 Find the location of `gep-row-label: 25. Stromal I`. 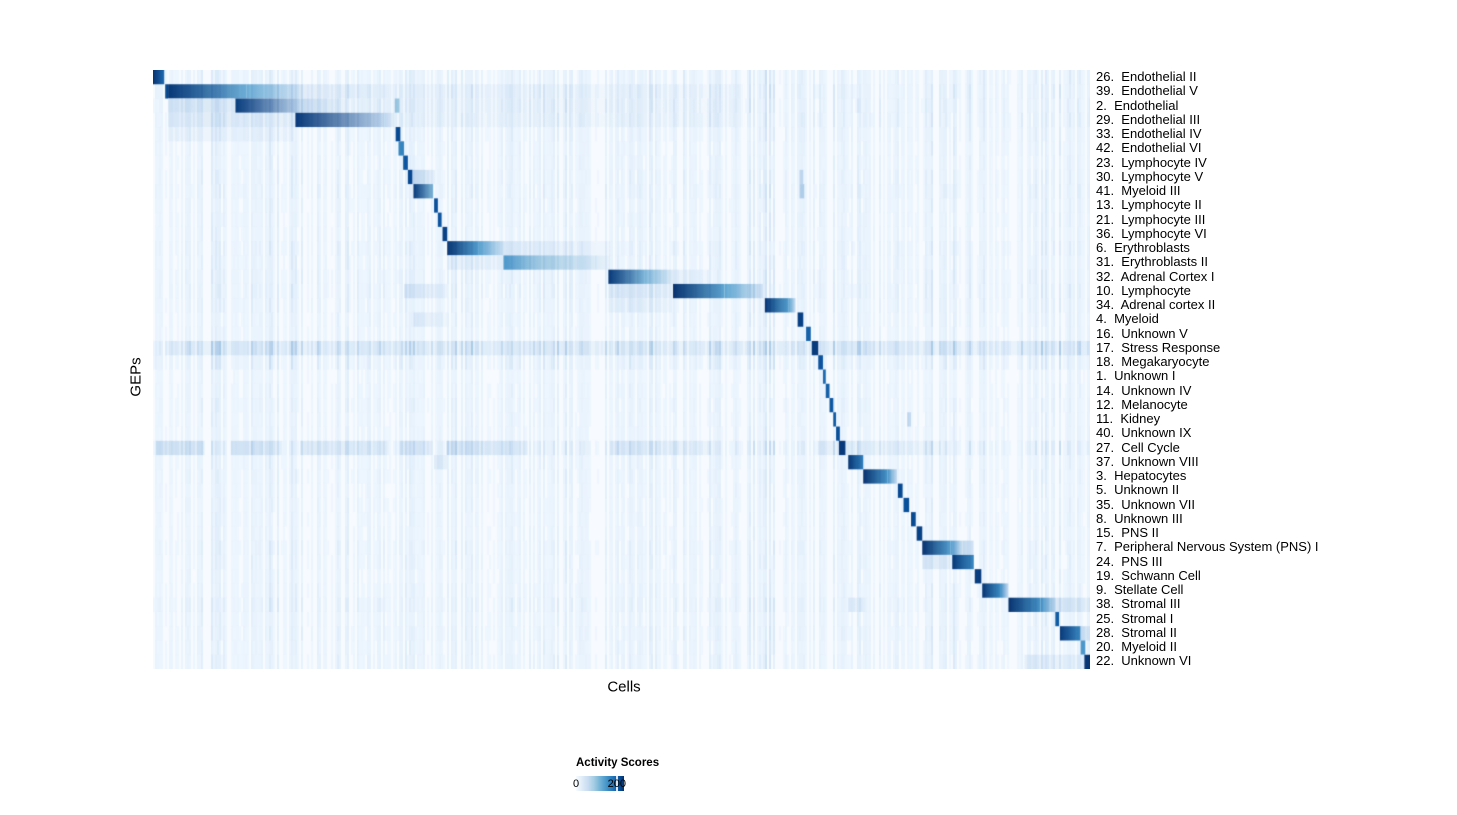

gep-row-label: 25. Stromal I is located at coordinates (1135, 618).